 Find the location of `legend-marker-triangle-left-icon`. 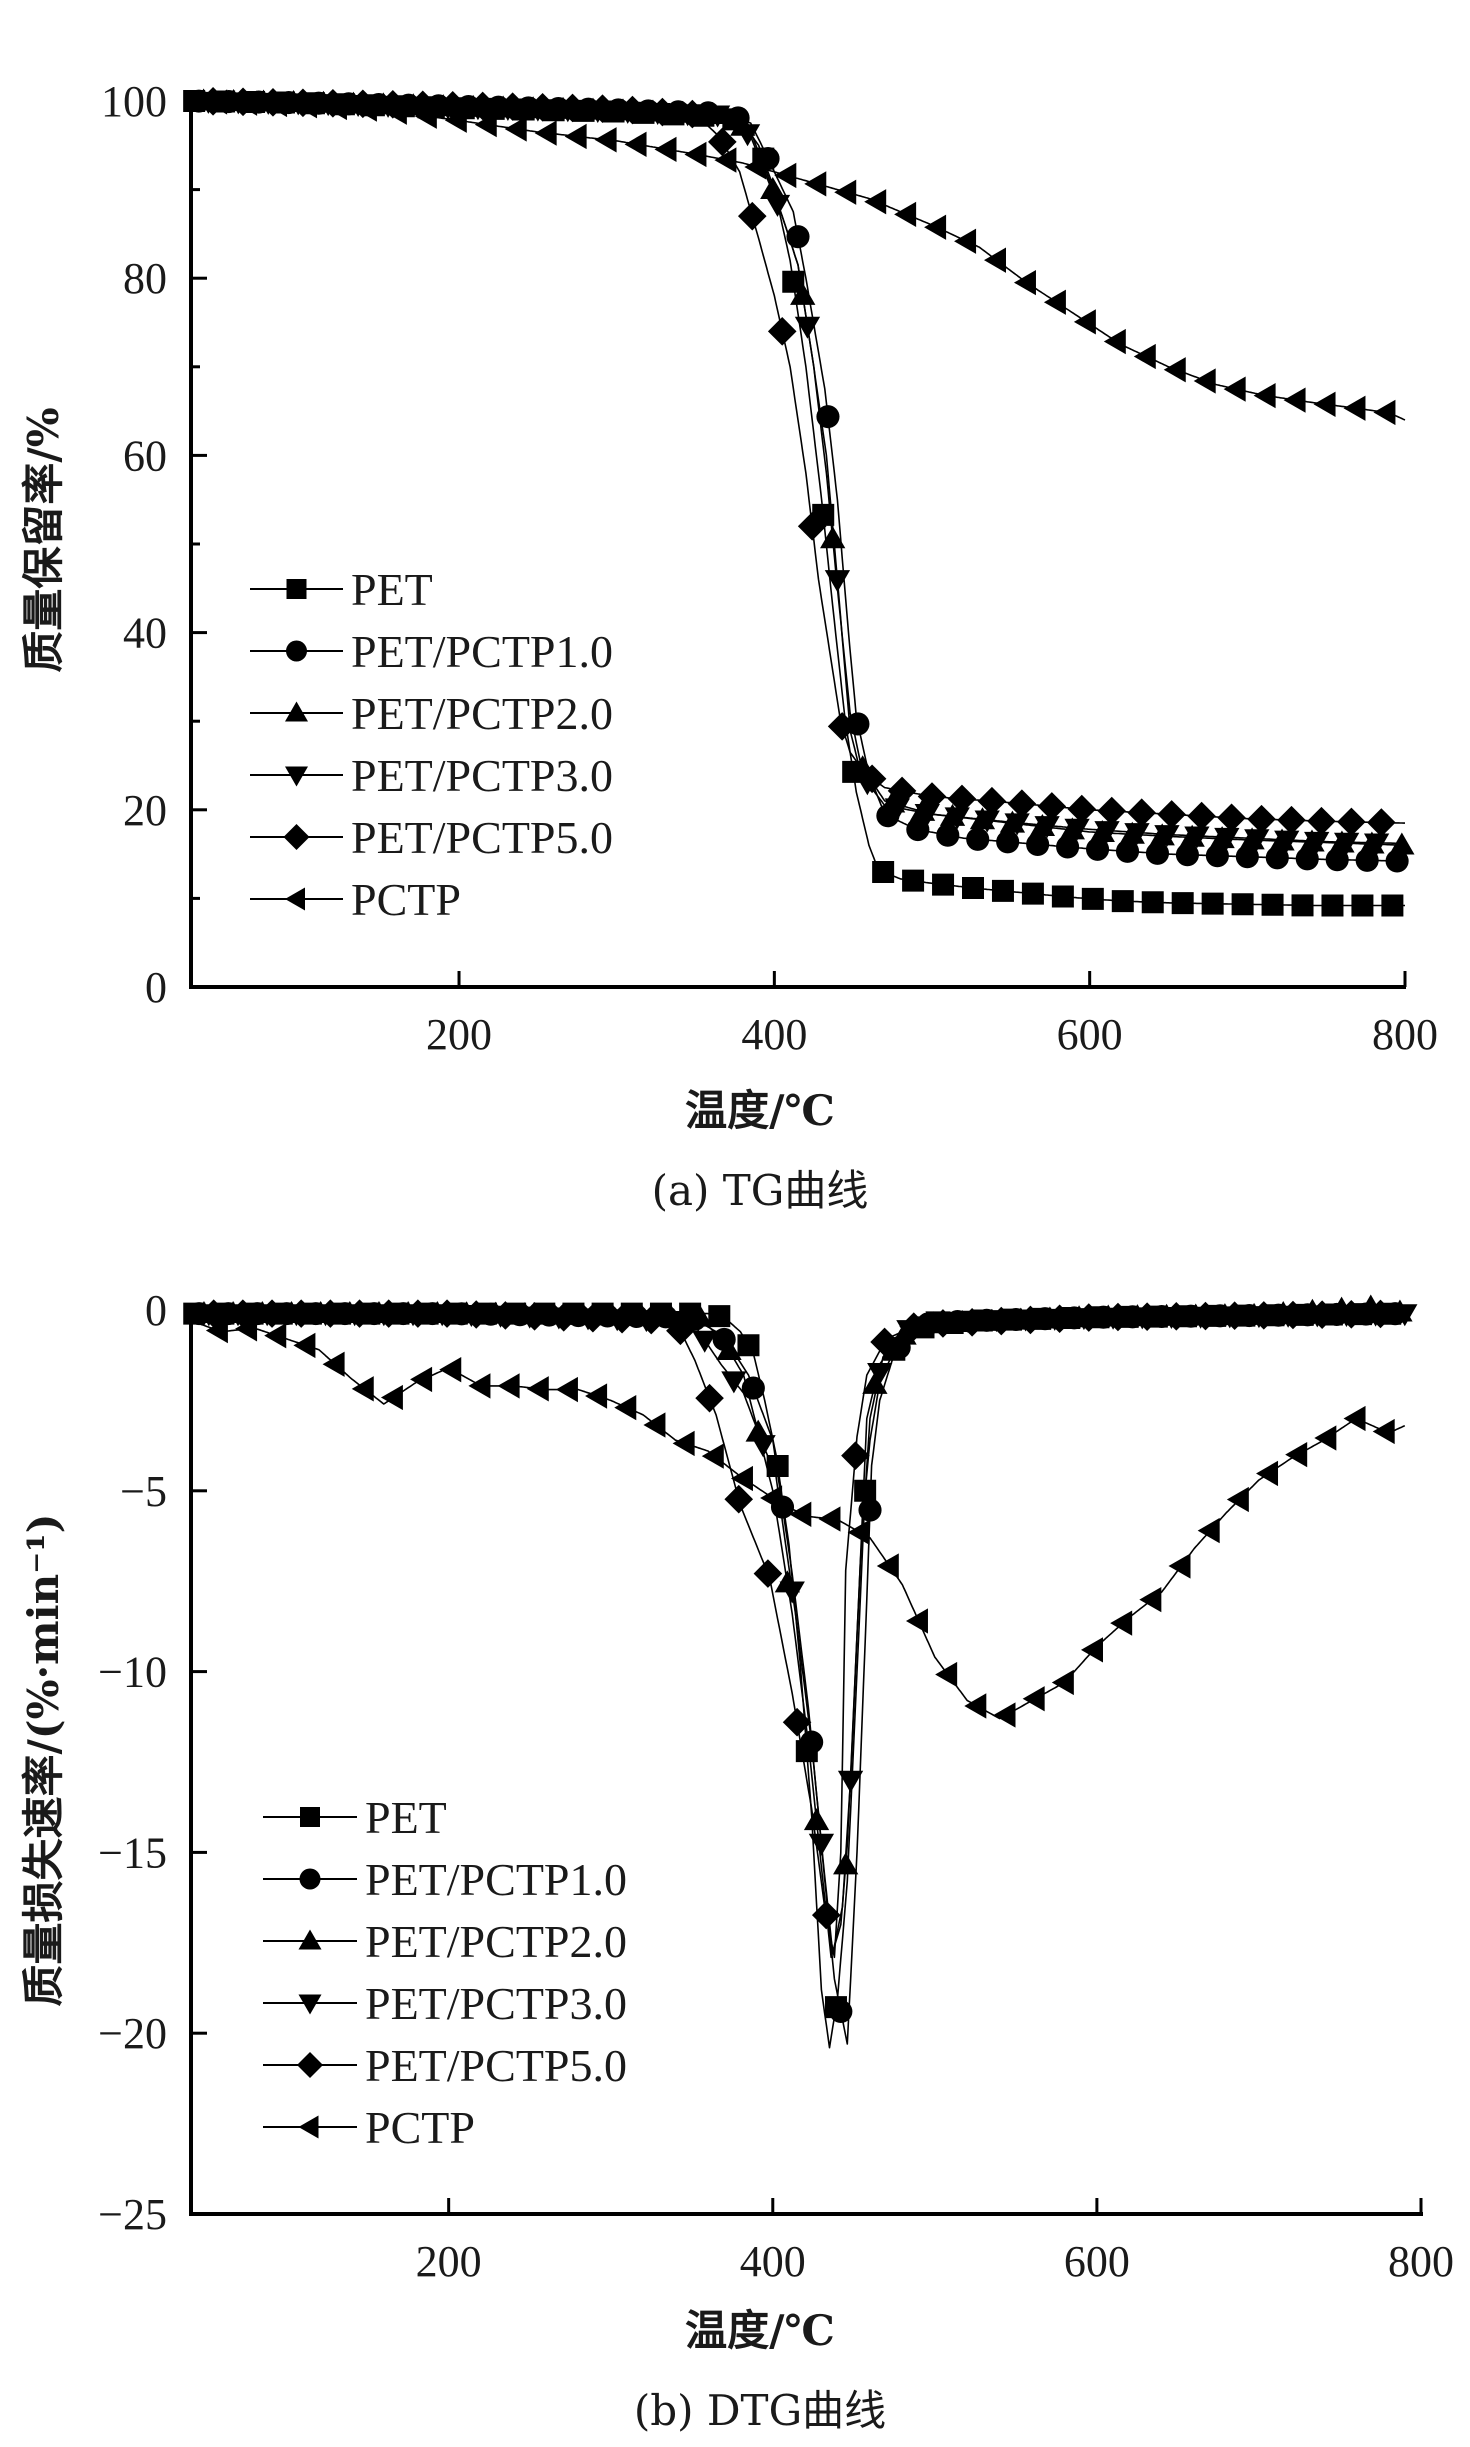

legend-marker-triangle-left-icon is located at coordinates (308, 2127).